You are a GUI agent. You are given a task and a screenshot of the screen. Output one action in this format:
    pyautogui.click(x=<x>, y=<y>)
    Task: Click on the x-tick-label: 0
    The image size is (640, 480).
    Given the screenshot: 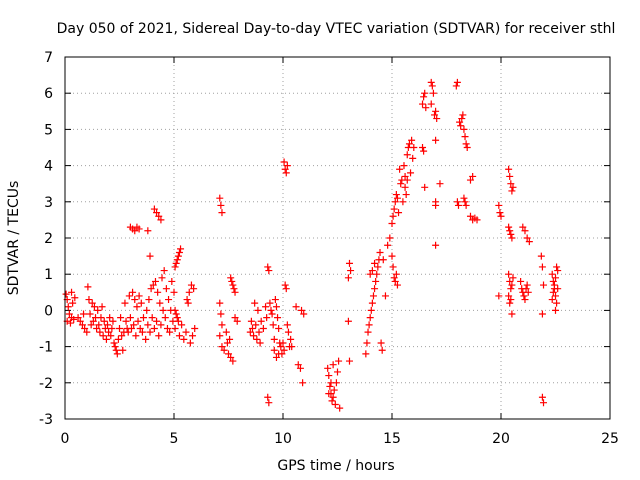 What is the action you would take?
    pyautogui.click(x=65, y=439)
    